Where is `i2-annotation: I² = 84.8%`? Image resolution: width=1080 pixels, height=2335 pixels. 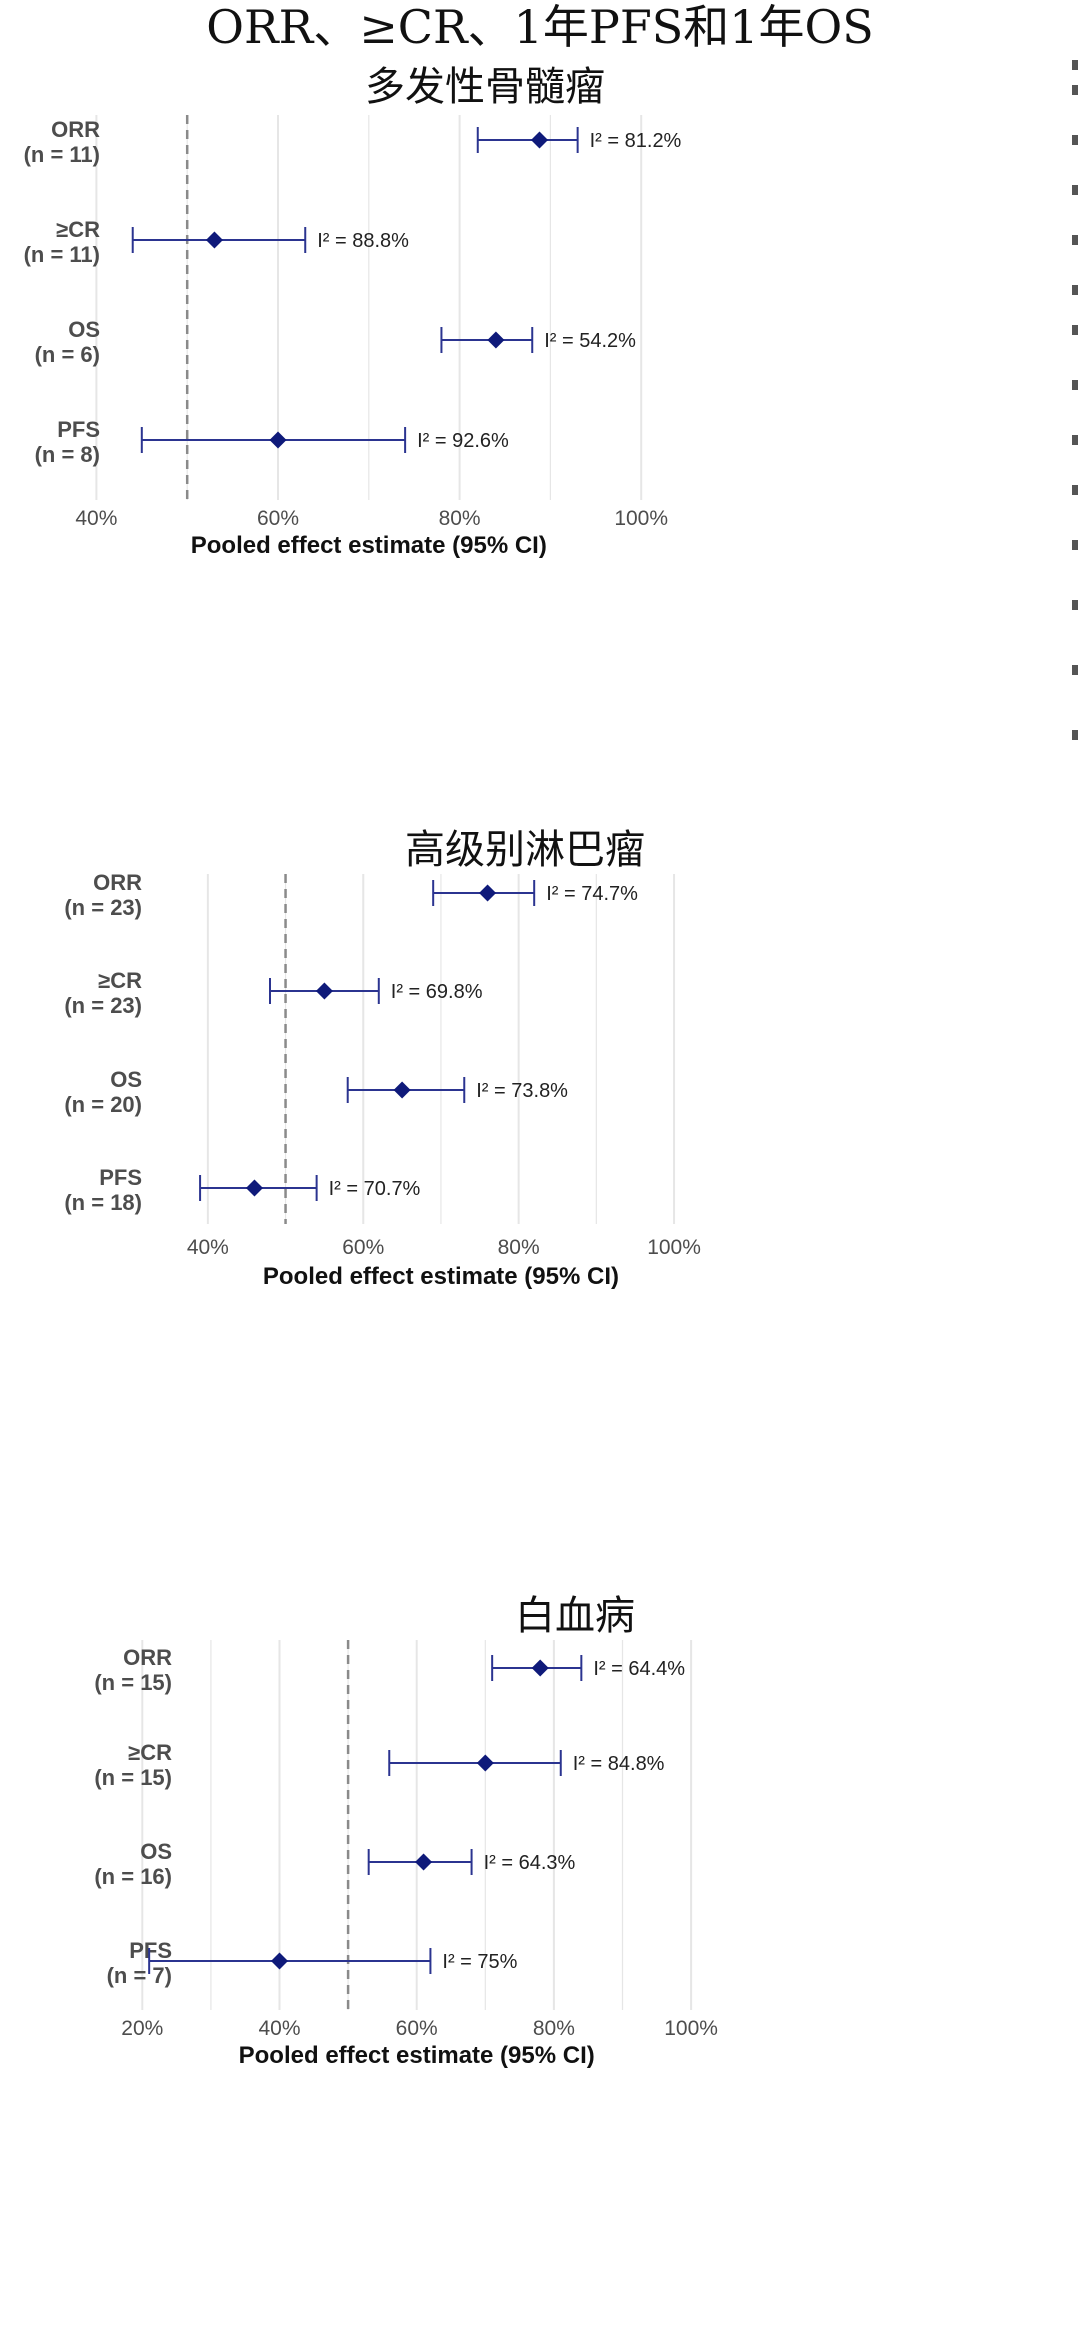
i2-annotation: I² = 84.8% is located at coordinates (619, 1764).